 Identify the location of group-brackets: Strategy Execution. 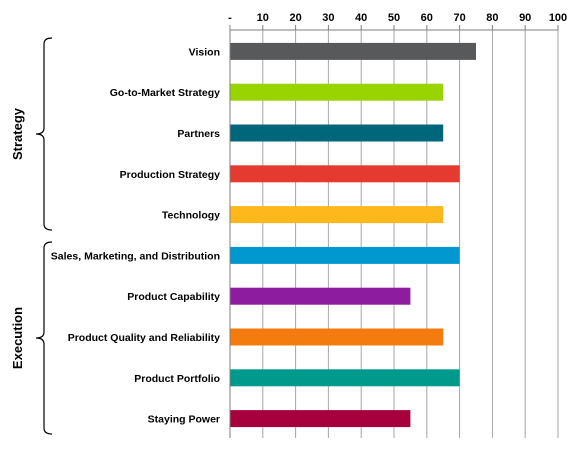
(31, 236).